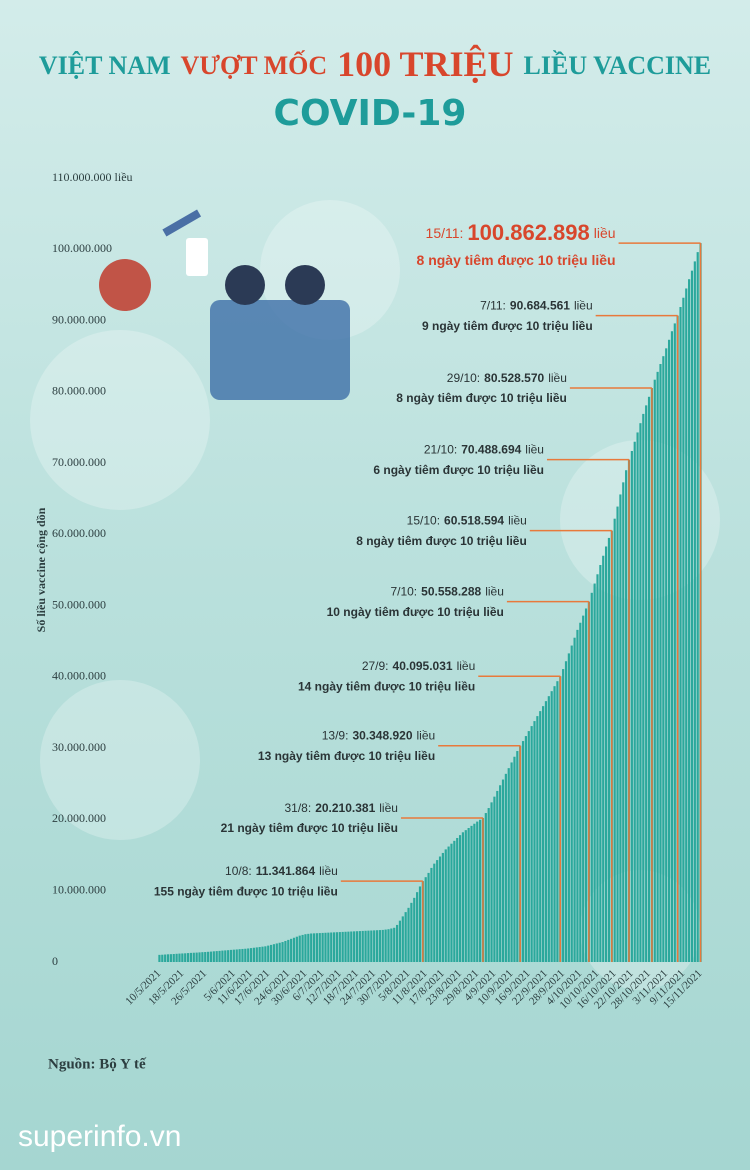  I want to click on y-tick-label: 100.000.000, so click(82, 248).